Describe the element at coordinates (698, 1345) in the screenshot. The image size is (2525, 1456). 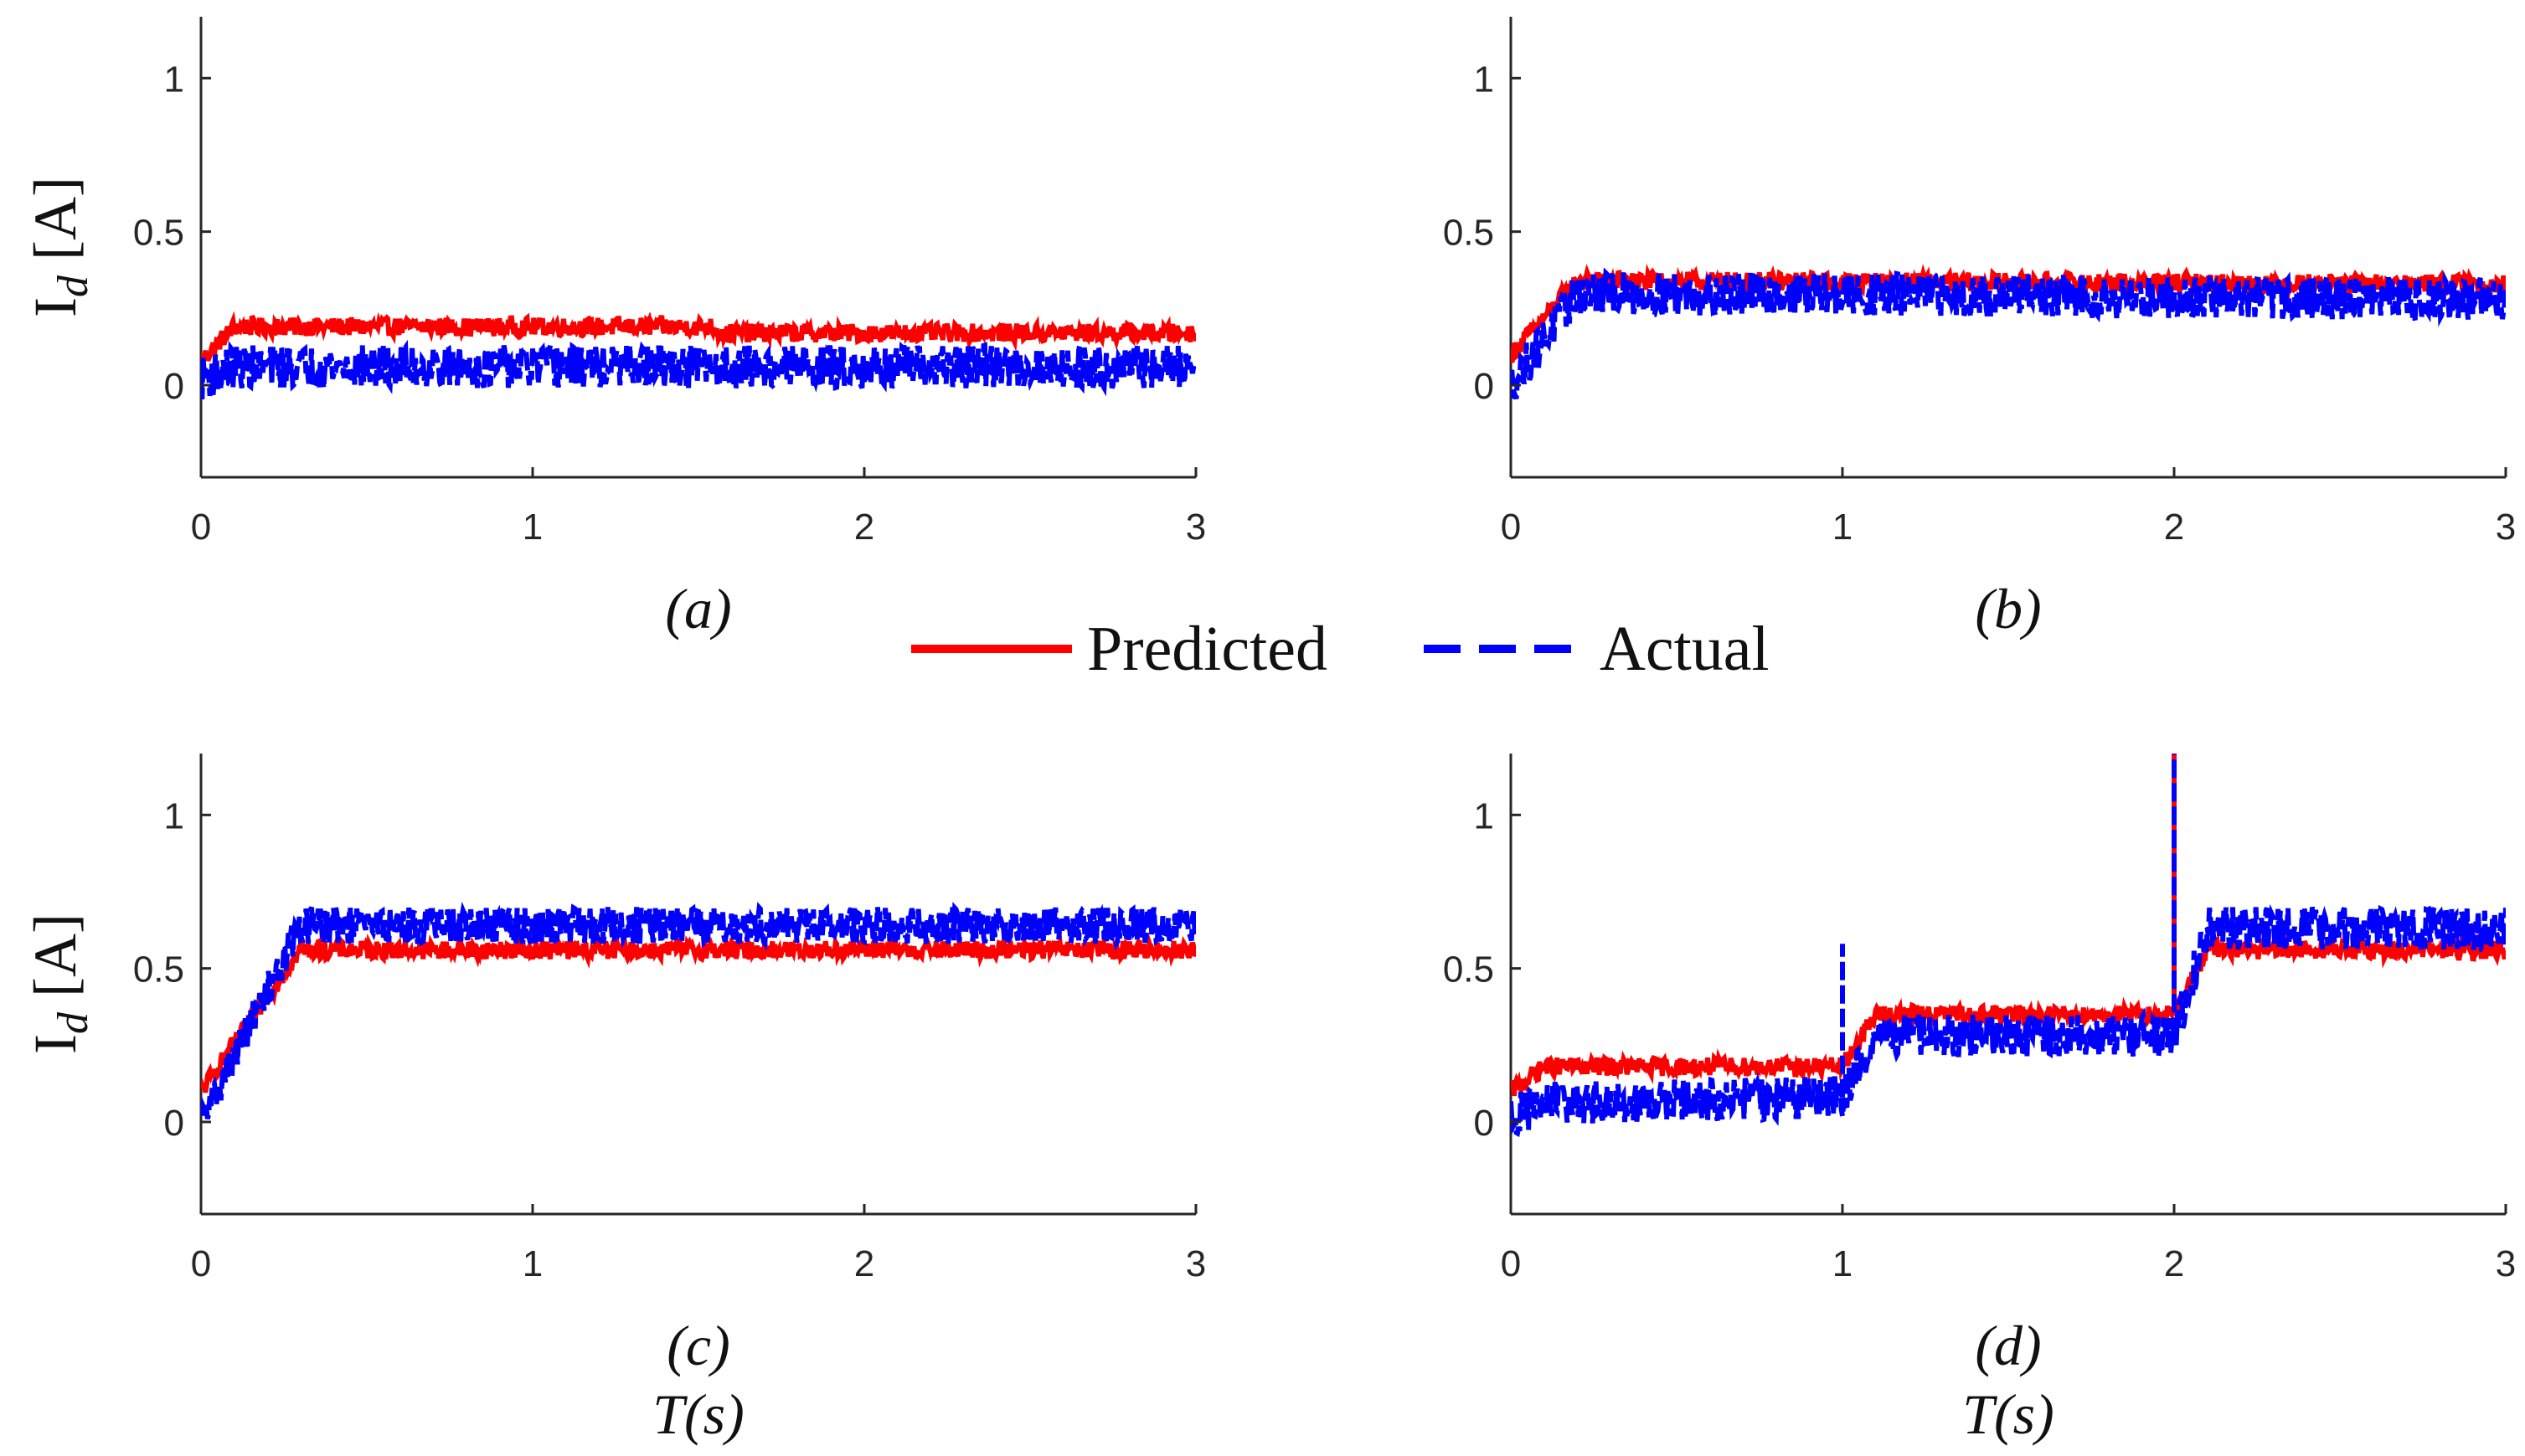
I see `subplot-caption: (c)` at that location.